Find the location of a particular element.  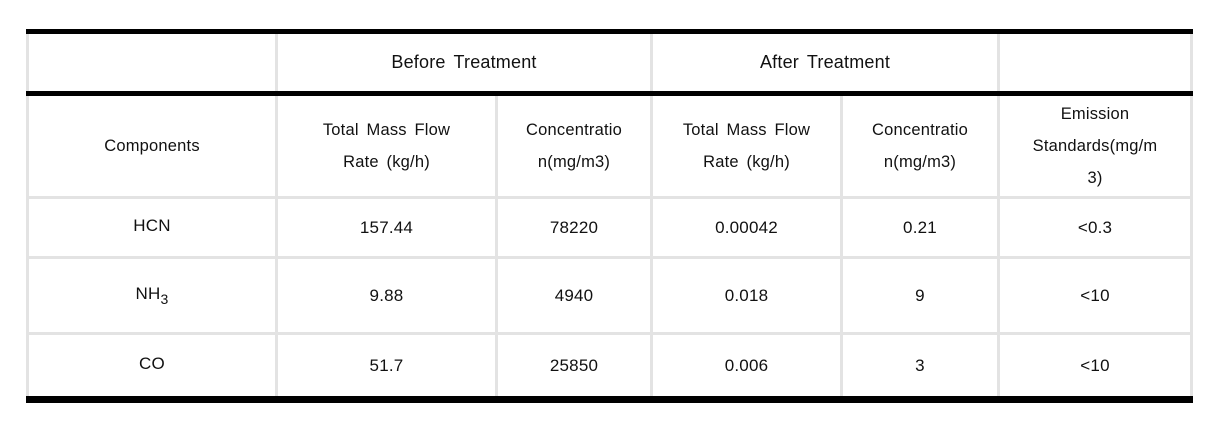

cell-component: NH3 is located at coordinates (152, 295).